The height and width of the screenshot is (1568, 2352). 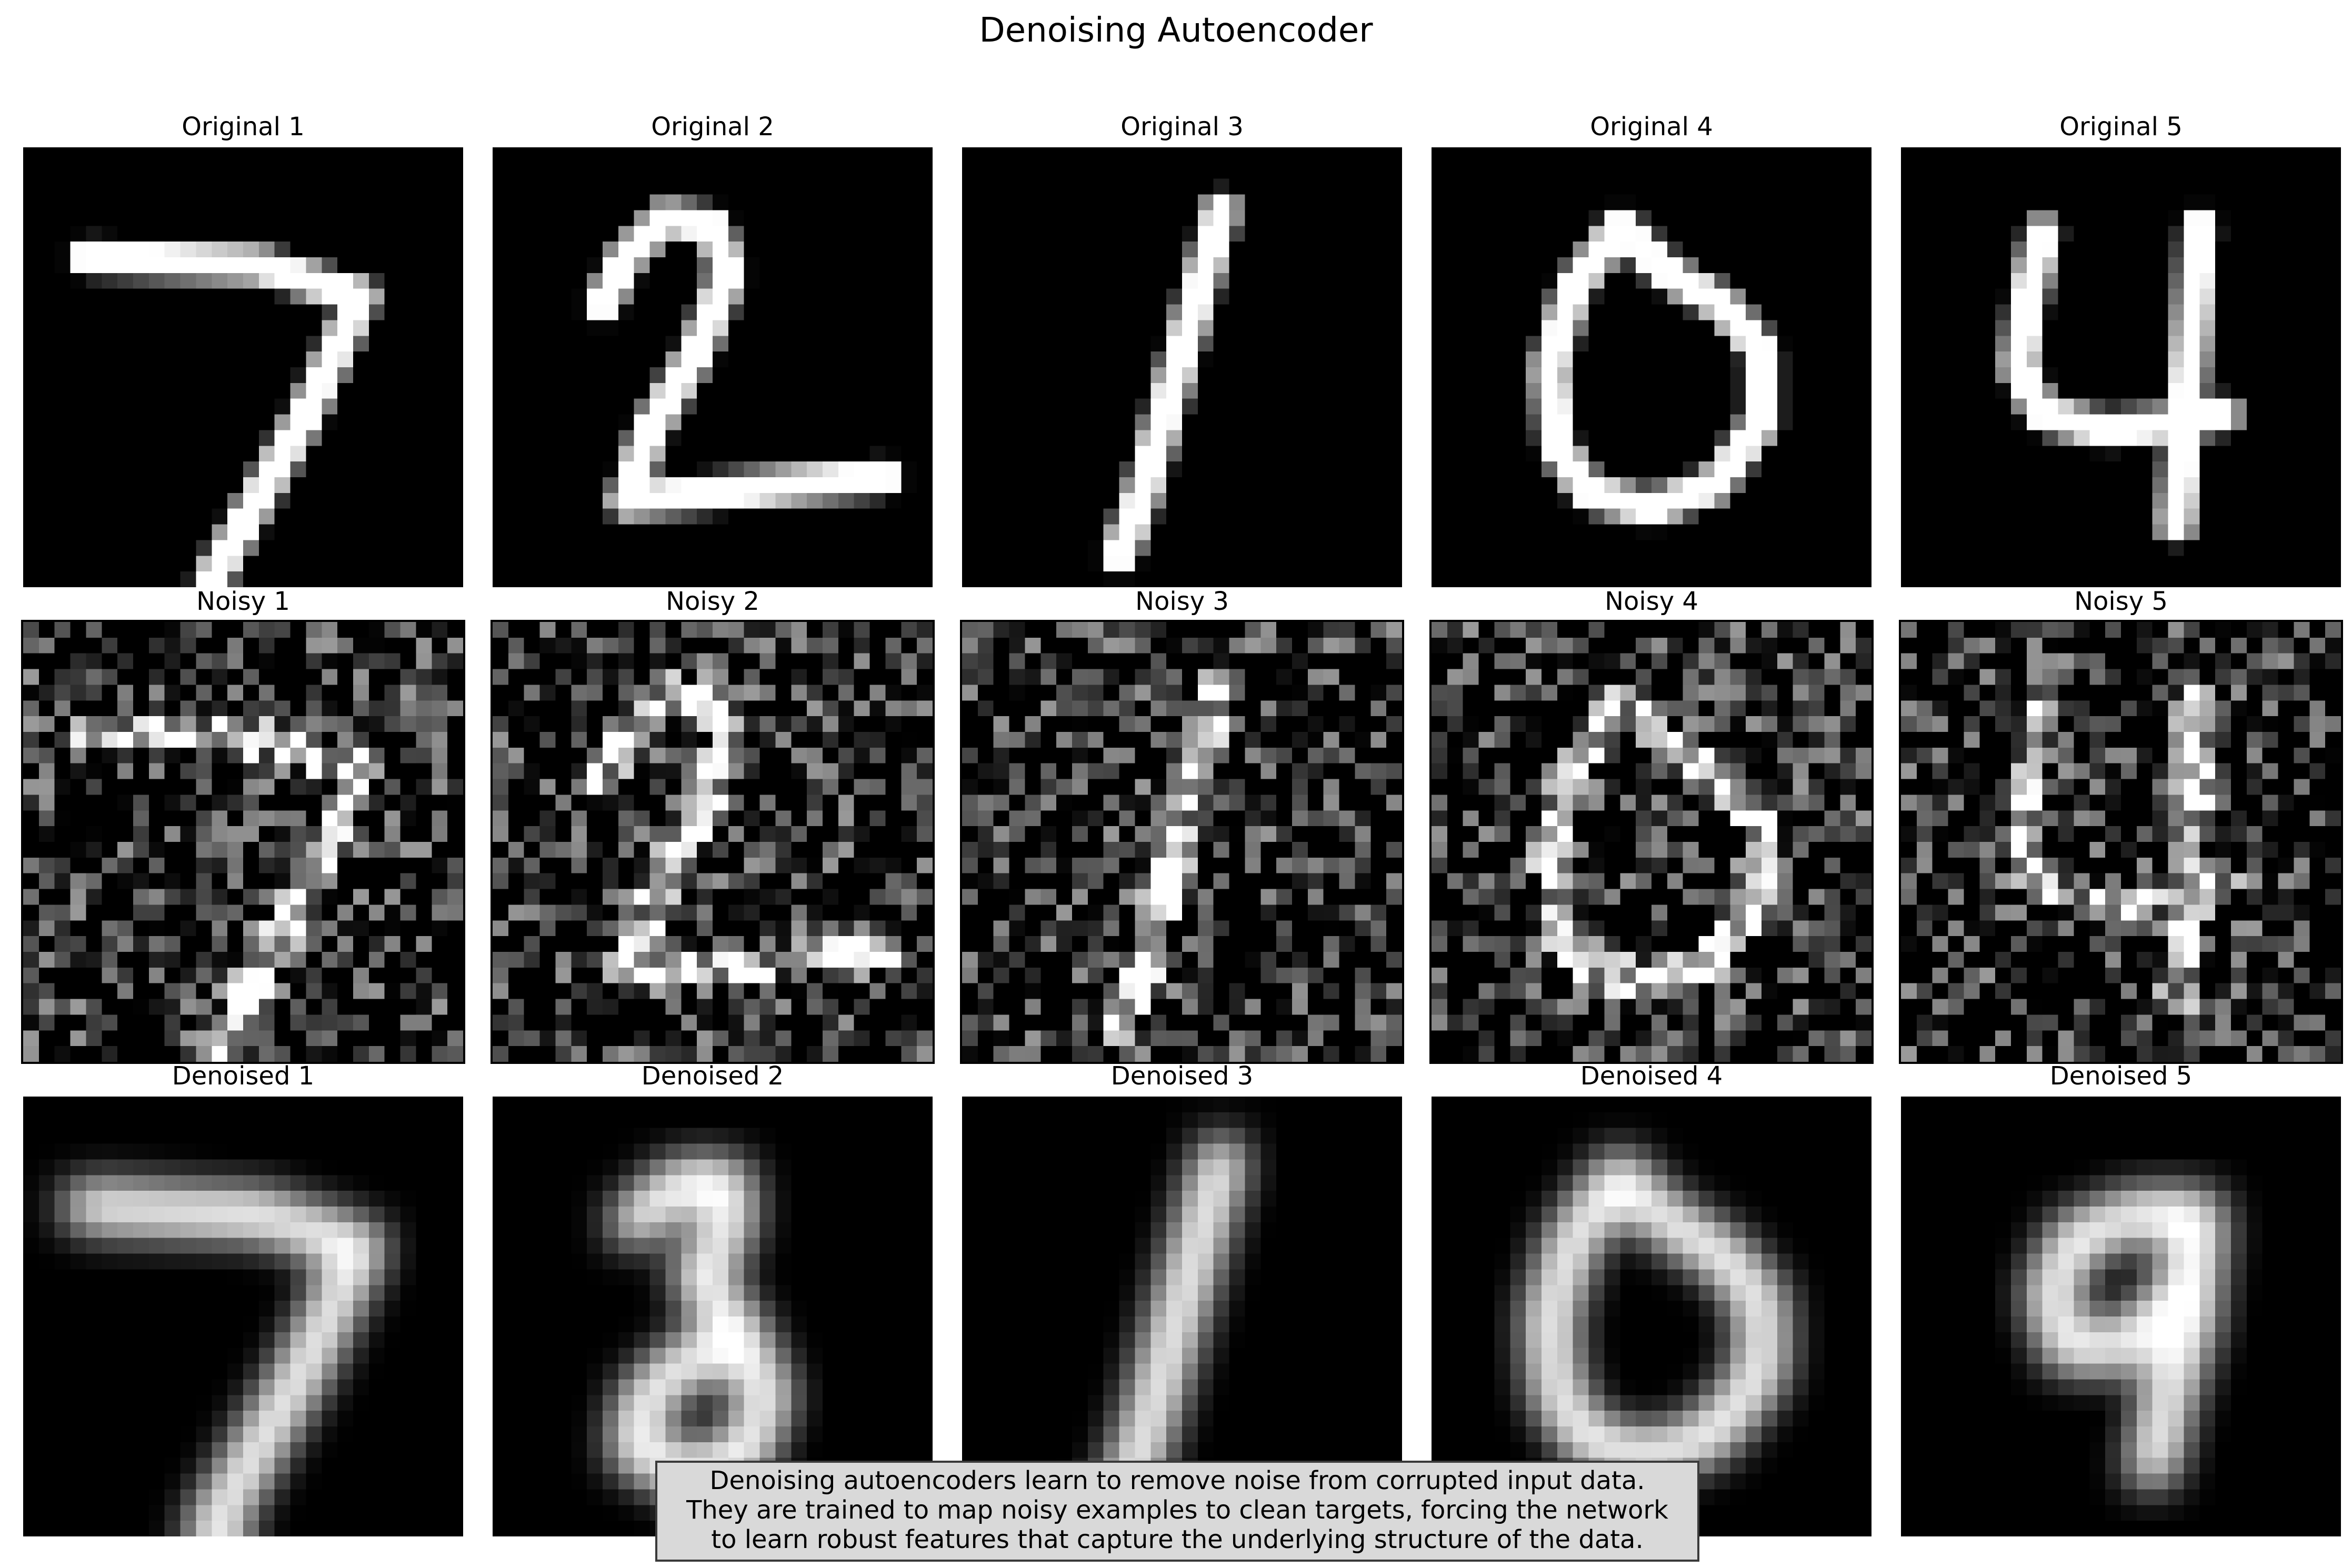 I want to click on panel-title: Denoised 2, so click(x=712, y=1076).